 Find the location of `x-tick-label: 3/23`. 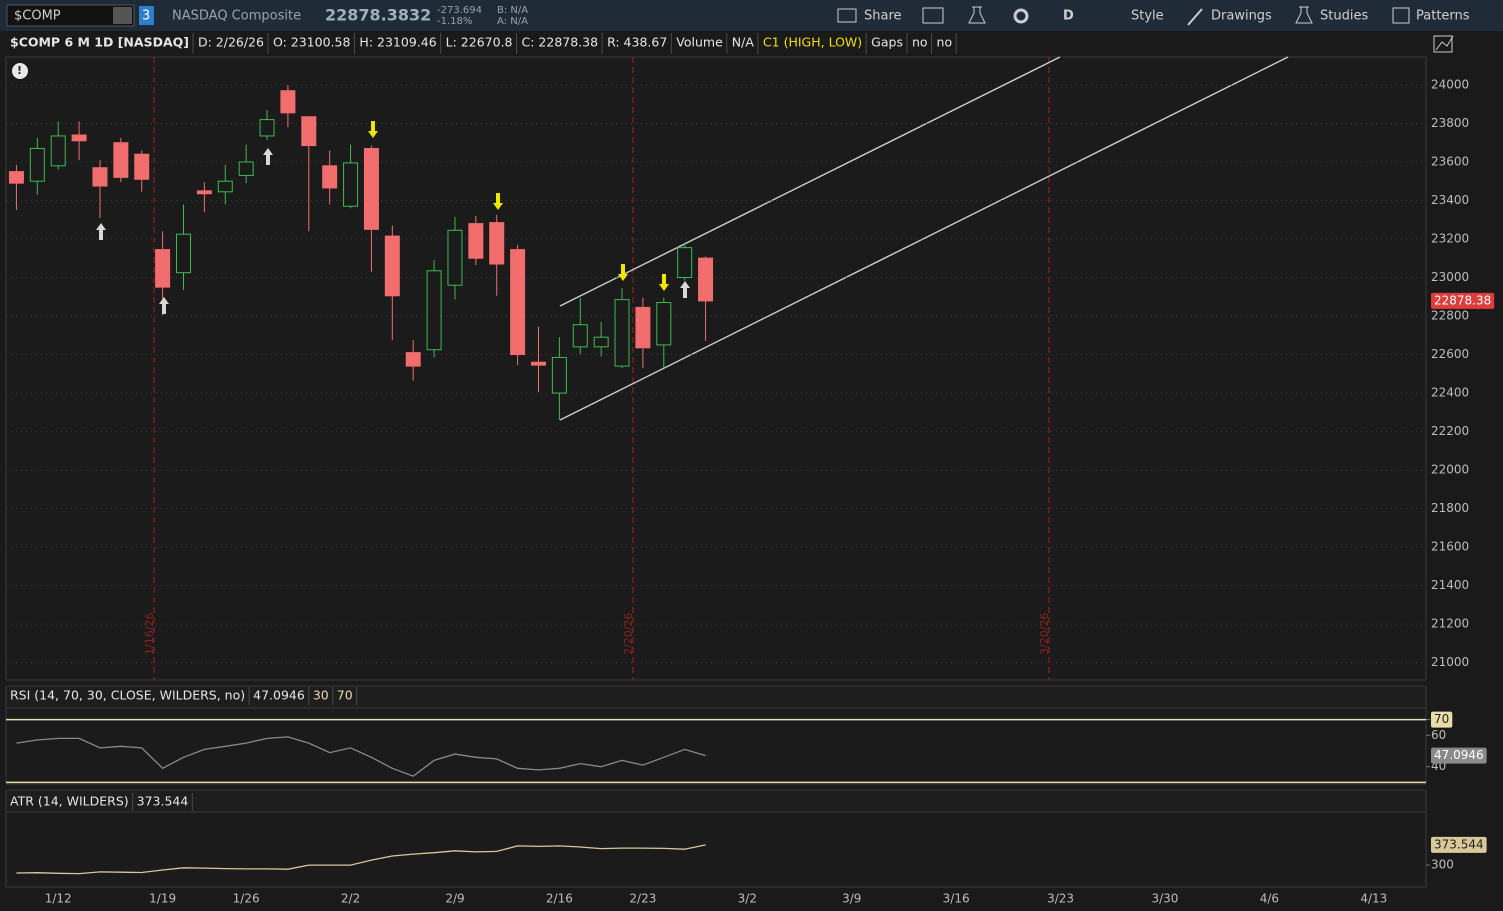

x-tick-label: 3/23 is located at coordinates (1060, 899).